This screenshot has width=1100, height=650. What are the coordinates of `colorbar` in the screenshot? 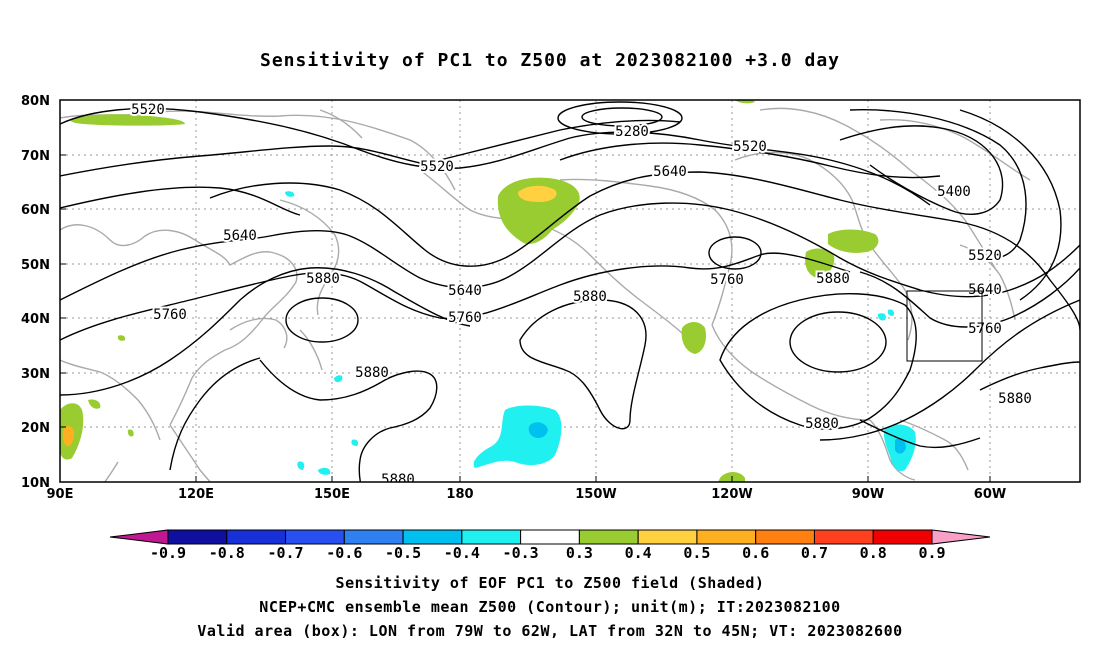 It's located at (550, 537).